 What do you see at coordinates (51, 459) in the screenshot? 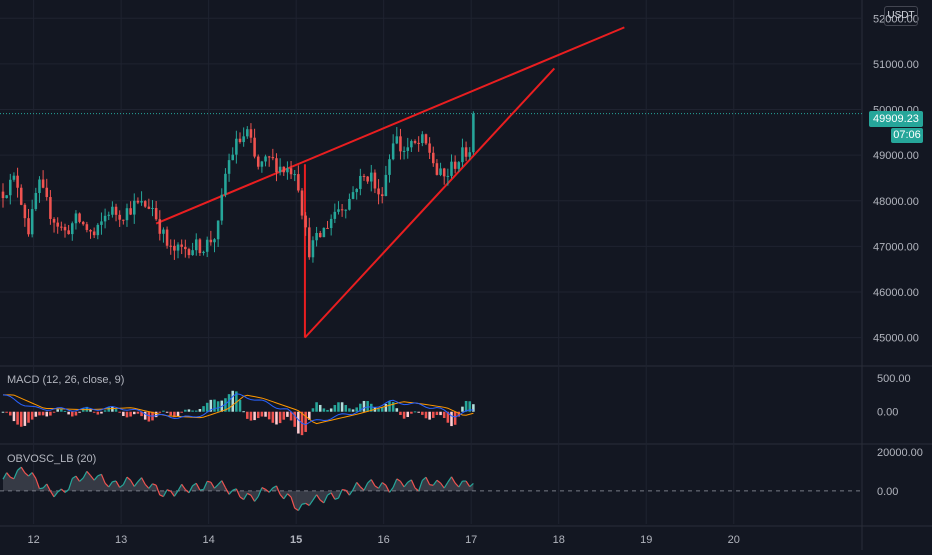
I see `obvosc-label: OBVOSC_LB (20)` at bounding box center [51, 459].